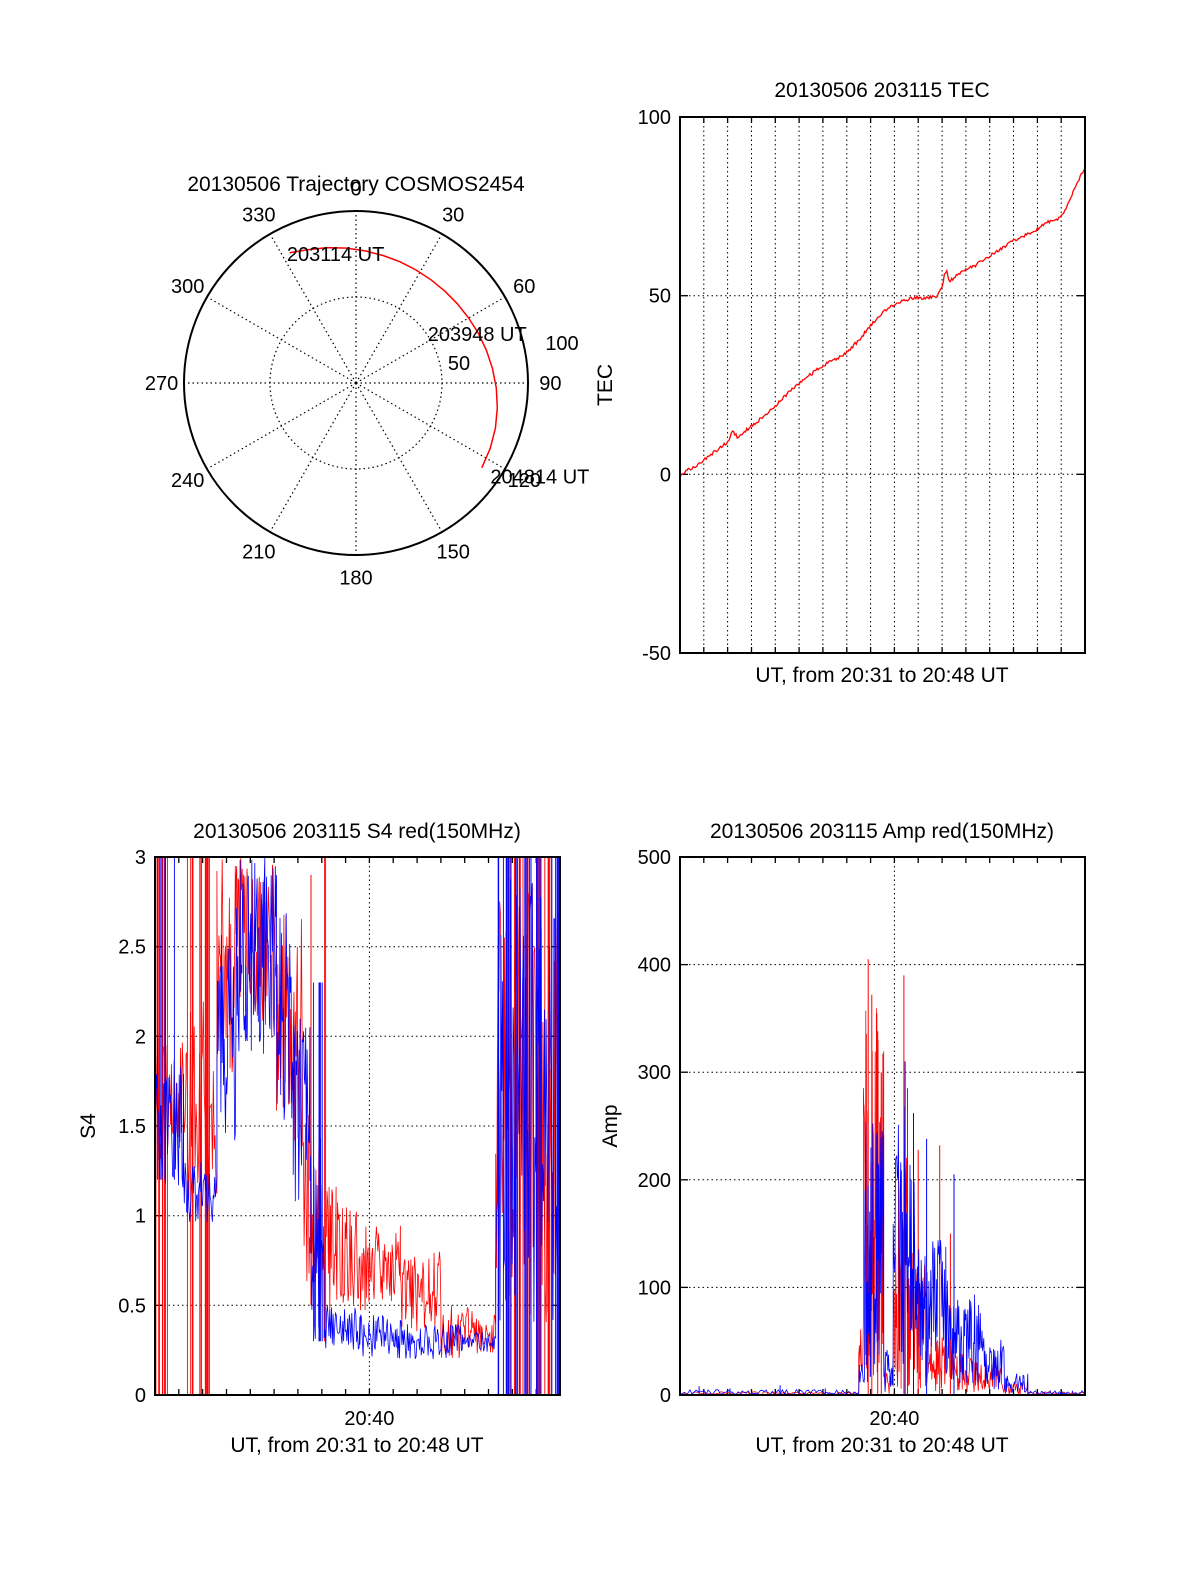 The width and height of the screenshot is (1200, 1575). I want to click on trajectory-title: 20130506 Trajectory COSMOS2454, so click(356, 184).